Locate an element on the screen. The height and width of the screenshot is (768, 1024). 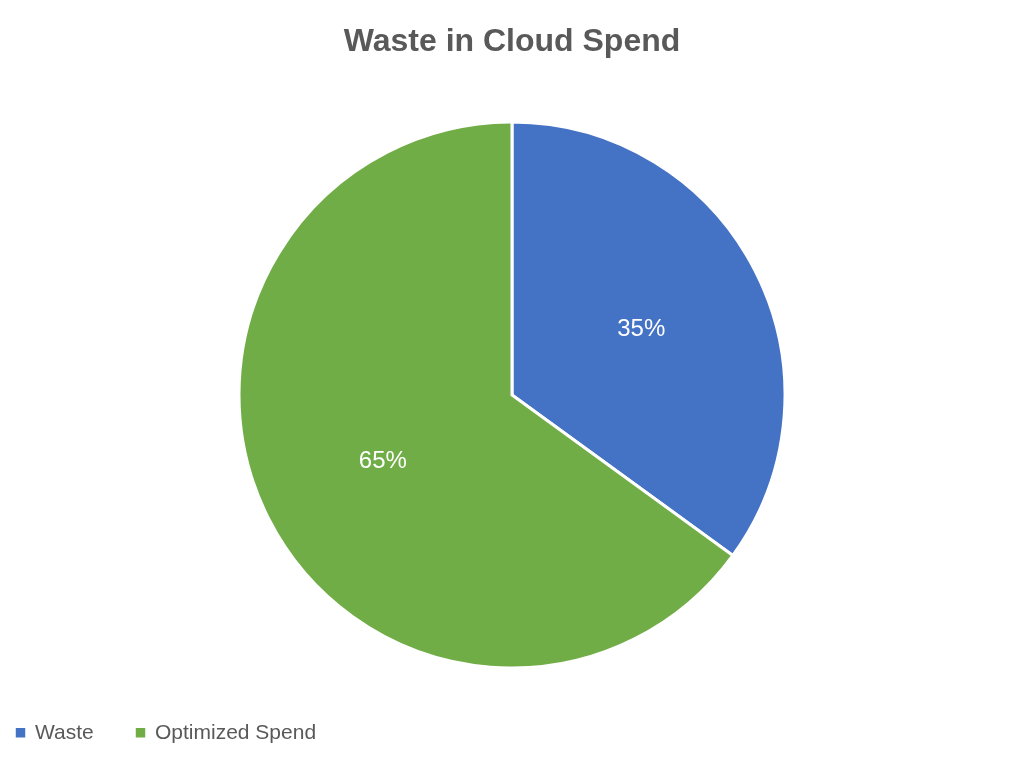
chart-title: Waste in Cloud Spend is located at coordinates (512, 40).